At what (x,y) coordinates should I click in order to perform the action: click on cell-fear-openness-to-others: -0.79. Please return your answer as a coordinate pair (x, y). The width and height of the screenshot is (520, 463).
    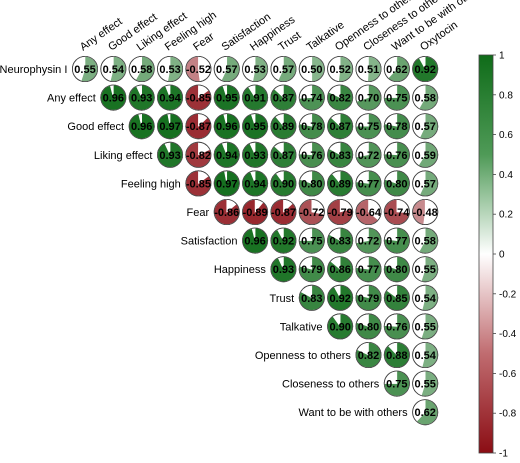
    Looking at the image, I should click on (340, 211).